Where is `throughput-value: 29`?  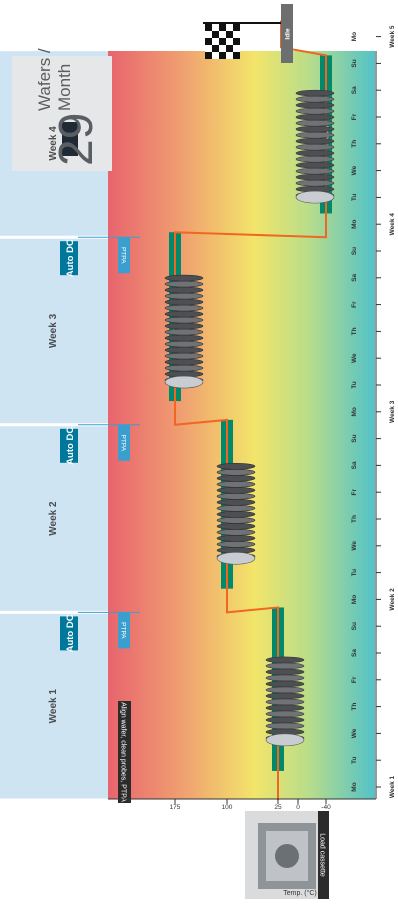
throughput-value: 29 is located at coordinates (76, 139).